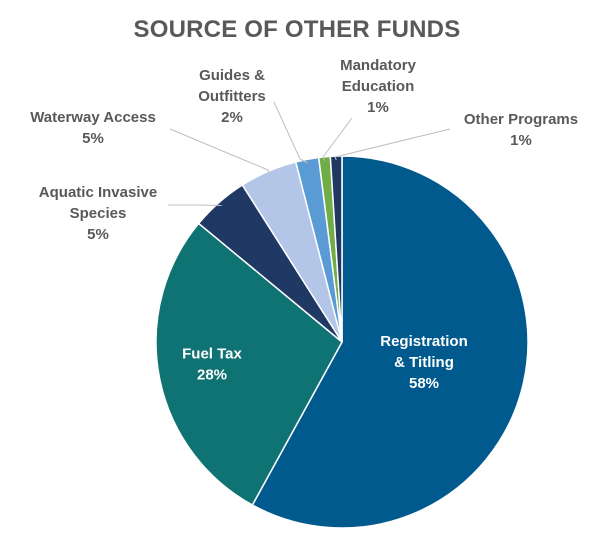  What do you see at coordinates (98, 213) in the screenshot?
I see `slice-label-aquatic-invasive-species: Aquatic Invasive Species 5%` at bounding box center [98, 213].